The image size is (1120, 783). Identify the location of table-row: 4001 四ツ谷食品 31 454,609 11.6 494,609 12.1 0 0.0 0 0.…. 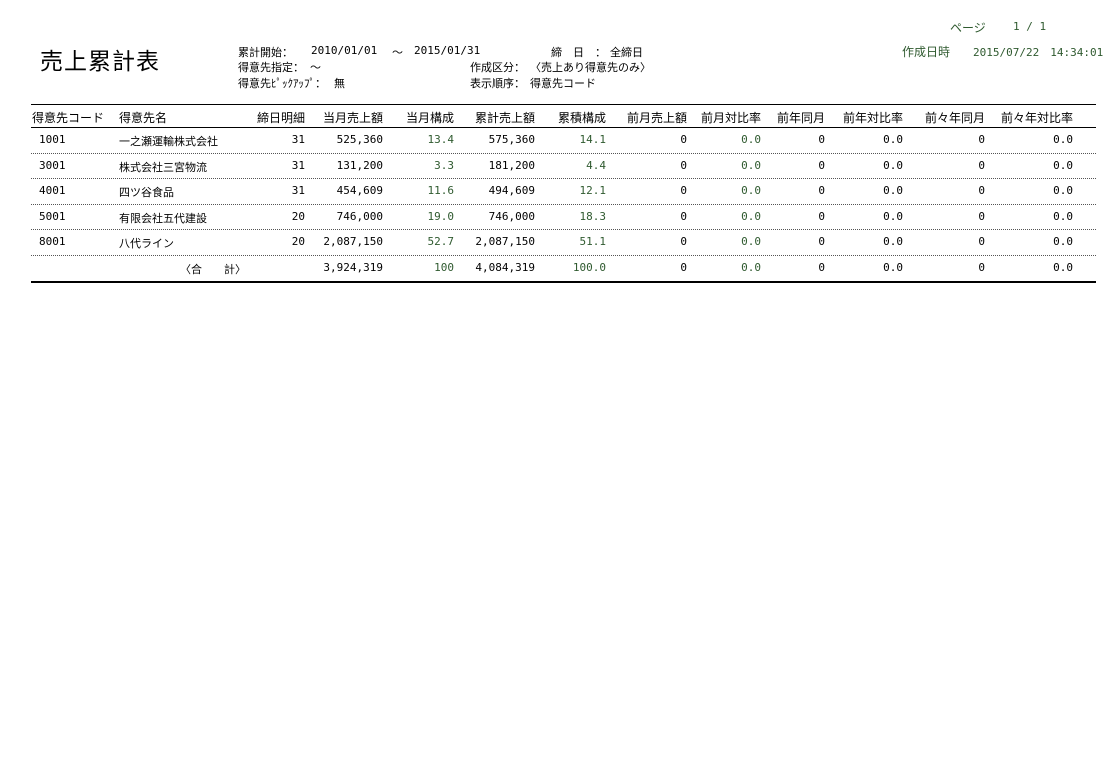
(563, 192).